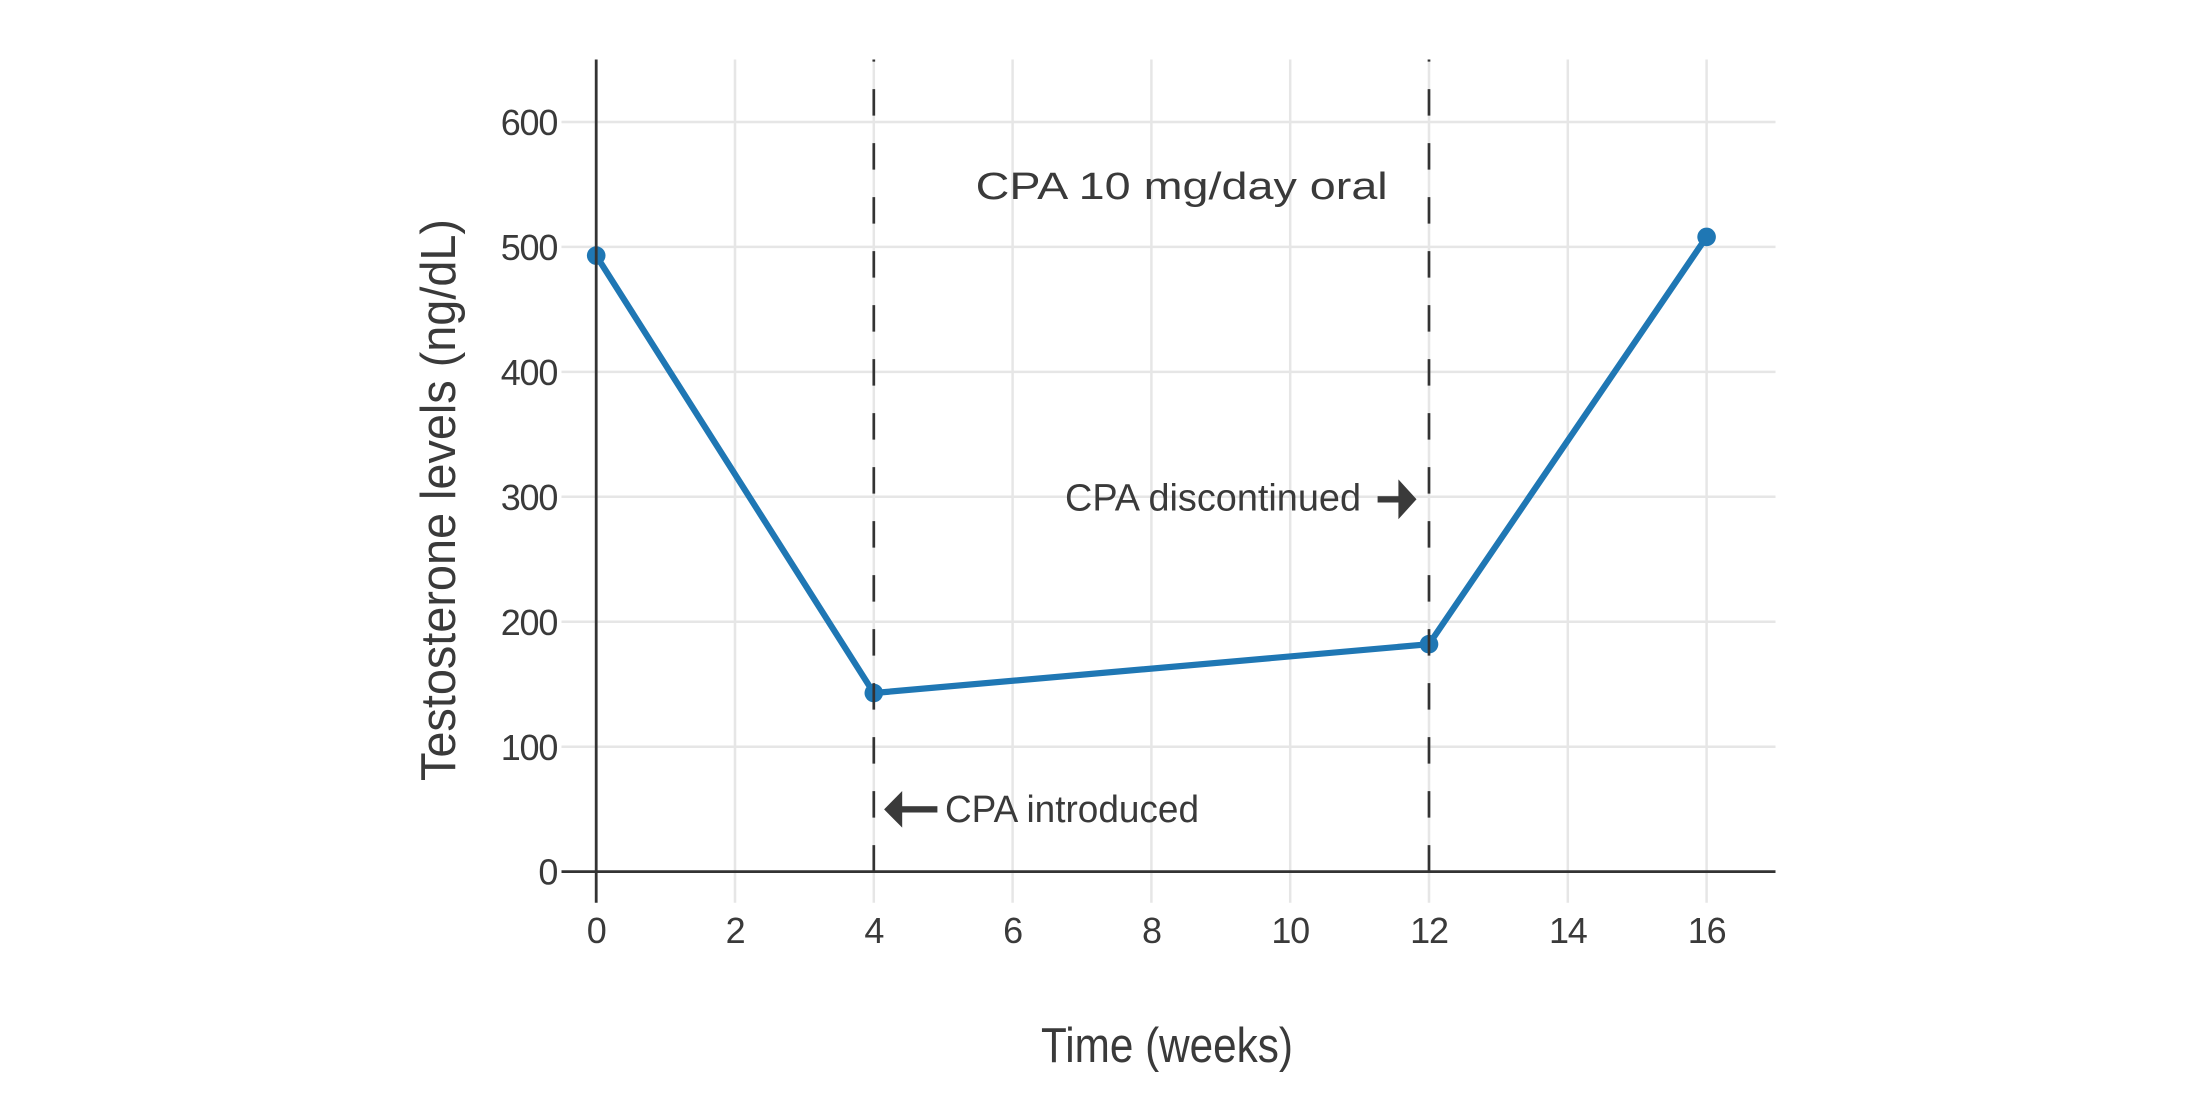  I want to click on svg-text: 12, so click(1429, 930).